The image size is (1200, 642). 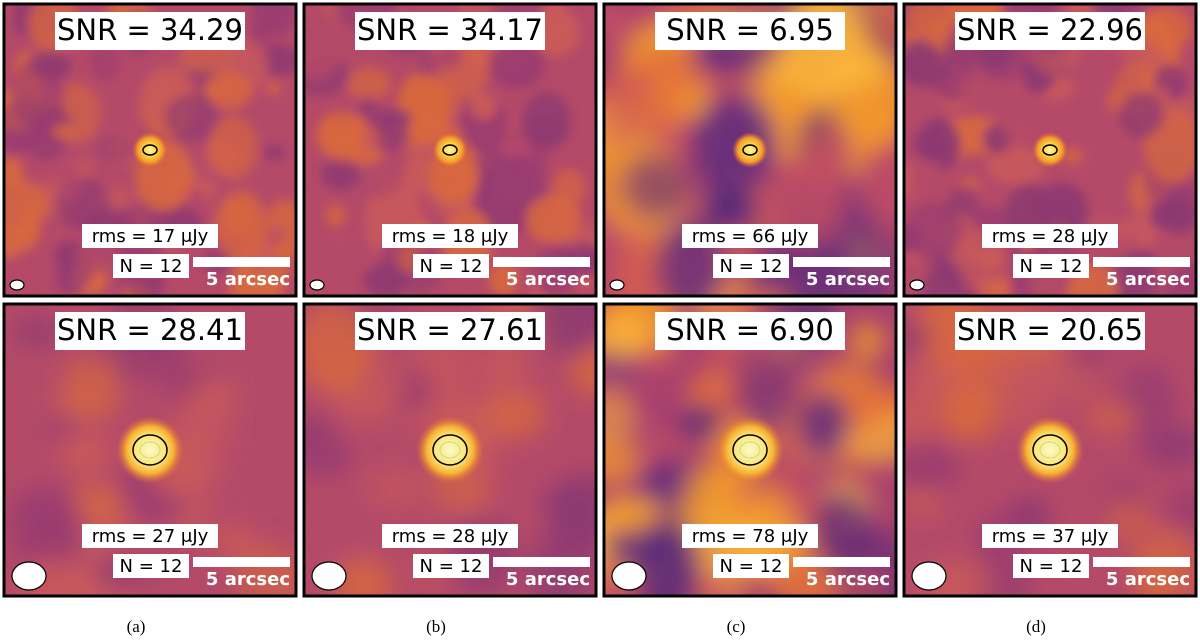 What do you see at coordinates (436, 626) in the screenshot?
I see `caption: (b)` at bounding box center [436, 626].